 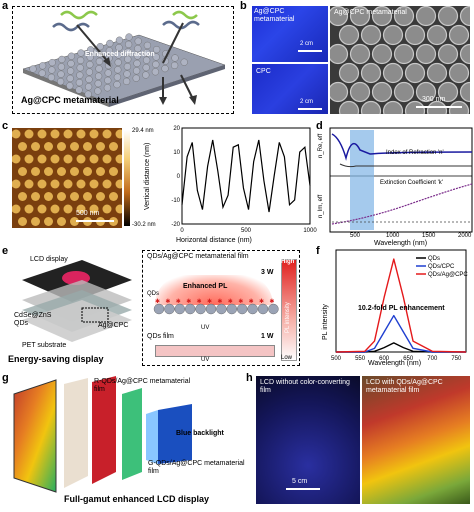 I want to click on metamaterial-diagram, so click(x=124, y=58).